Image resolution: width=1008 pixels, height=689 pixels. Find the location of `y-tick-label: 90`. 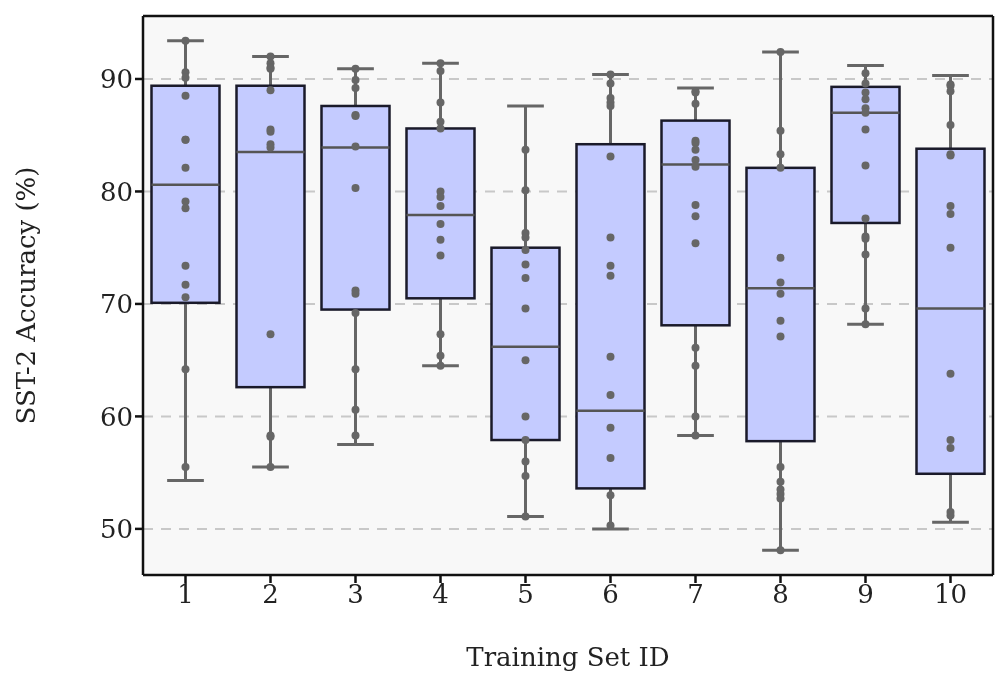

y-tick-label: 90 is located at coordinates (116, 79).